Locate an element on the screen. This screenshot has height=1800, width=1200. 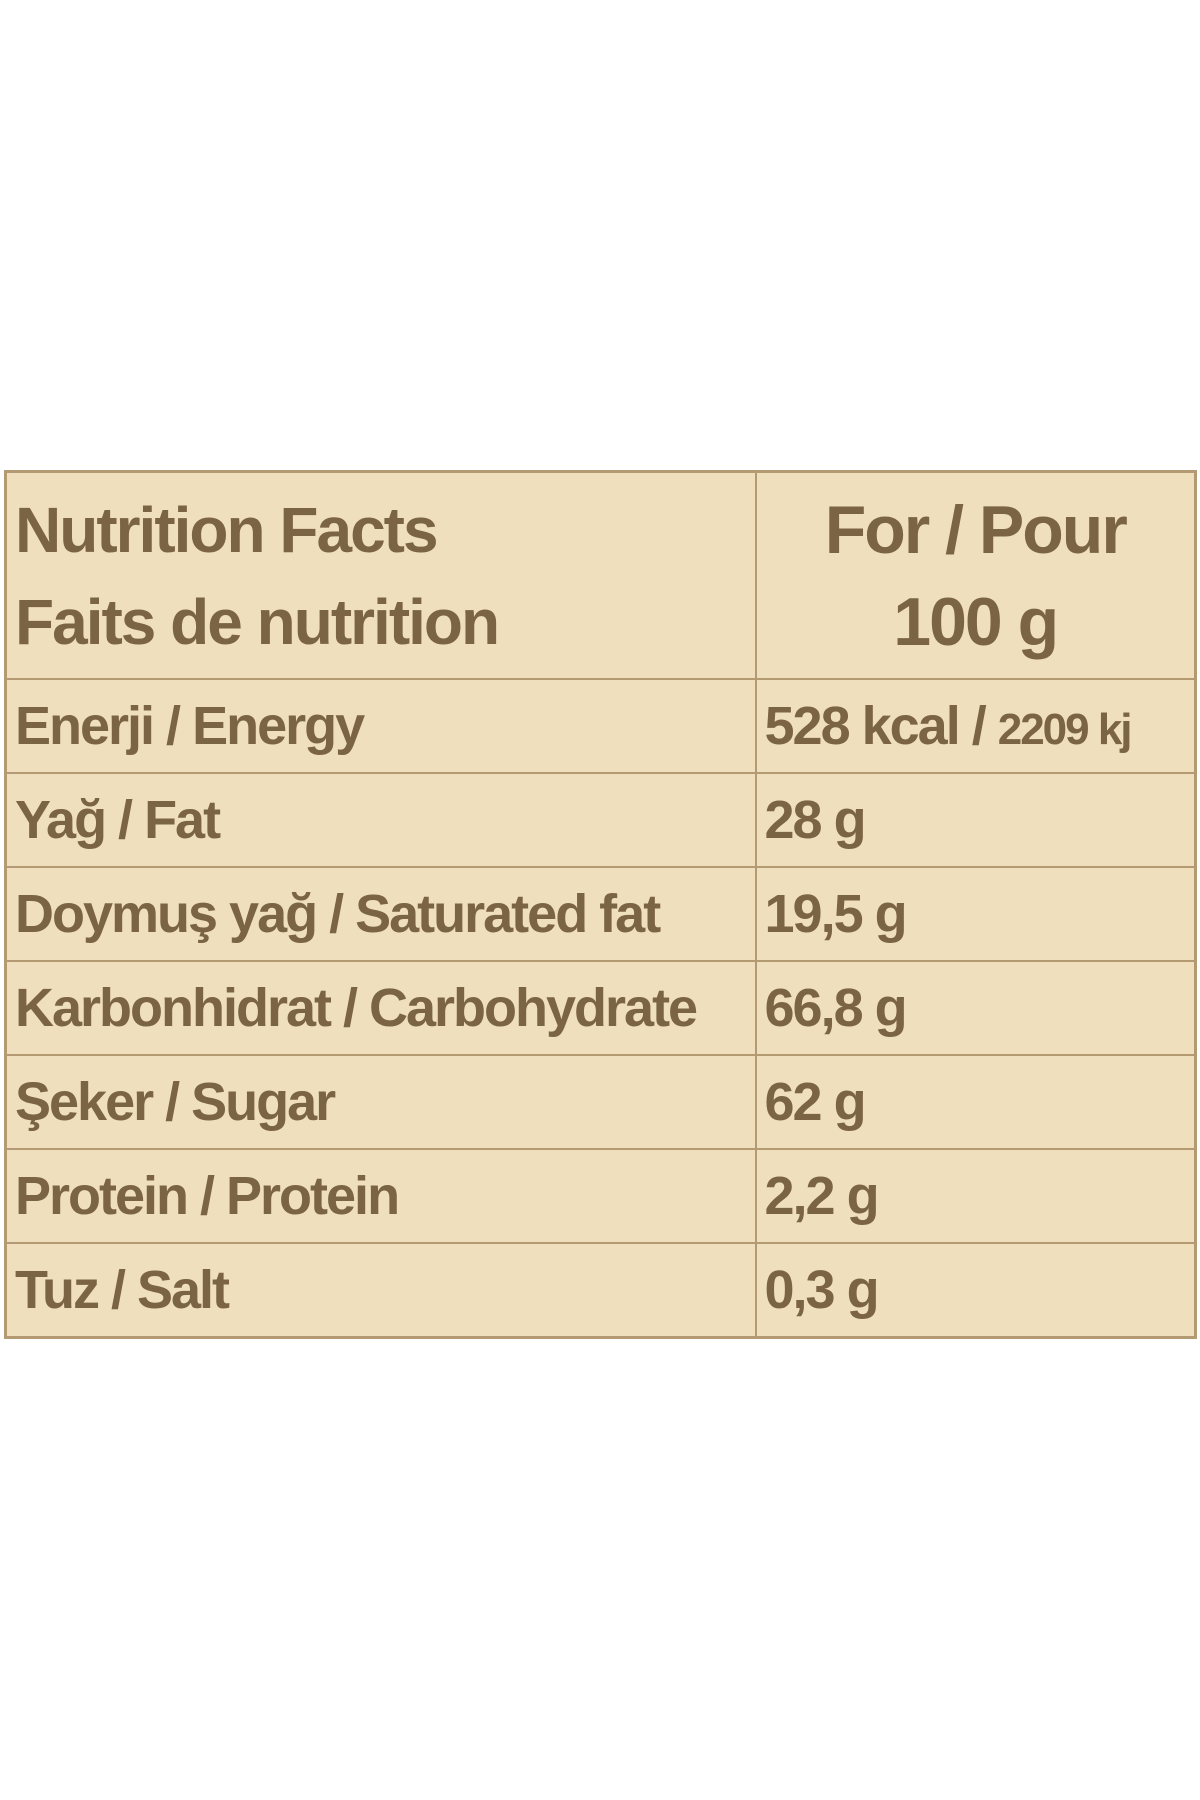
title-french: Faits de nutrition is located at coordinates (257, 621).